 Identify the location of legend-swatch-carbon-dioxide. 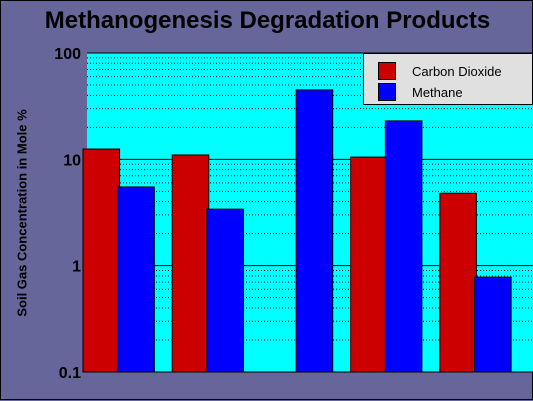
(387, 71).